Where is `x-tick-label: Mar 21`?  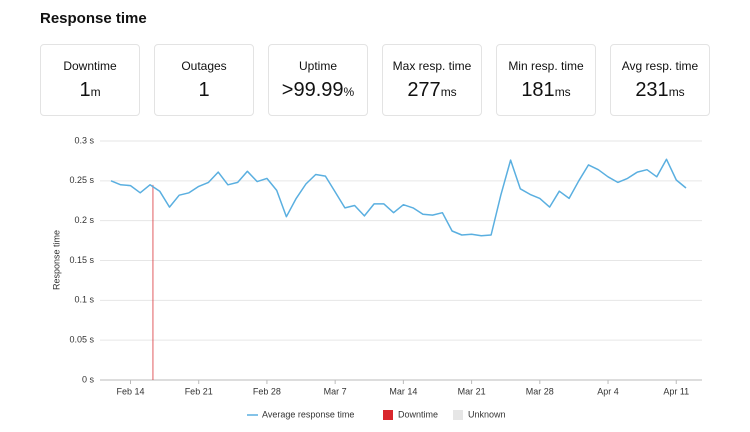
x-tick-label: Mar 21 is located at coordinates (472, 391).